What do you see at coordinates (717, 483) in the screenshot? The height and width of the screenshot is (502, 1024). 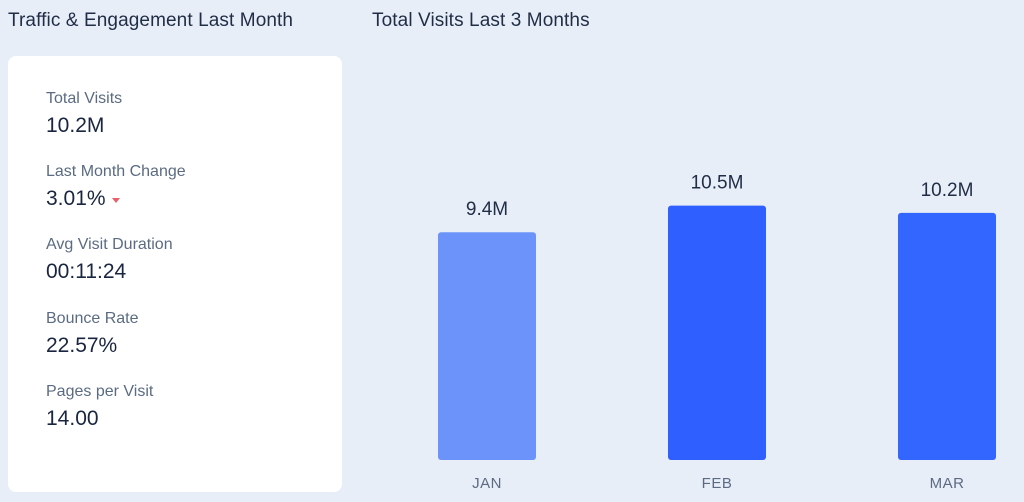 I see `category-label-feb: FEB` at bounding box center [717, 483].